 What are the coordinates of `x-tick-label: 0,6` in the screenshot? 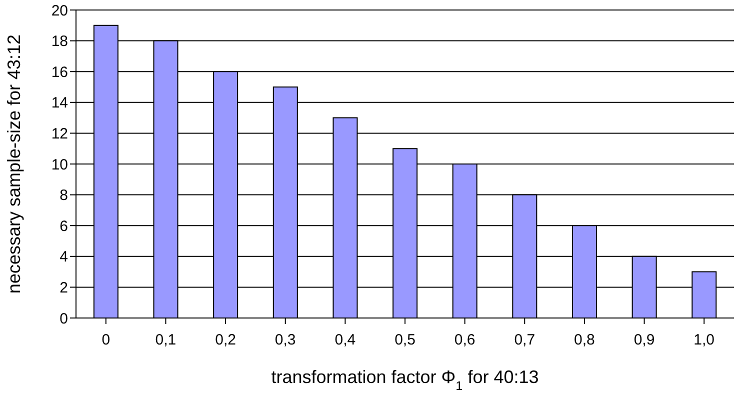 It's located at (465, 340).